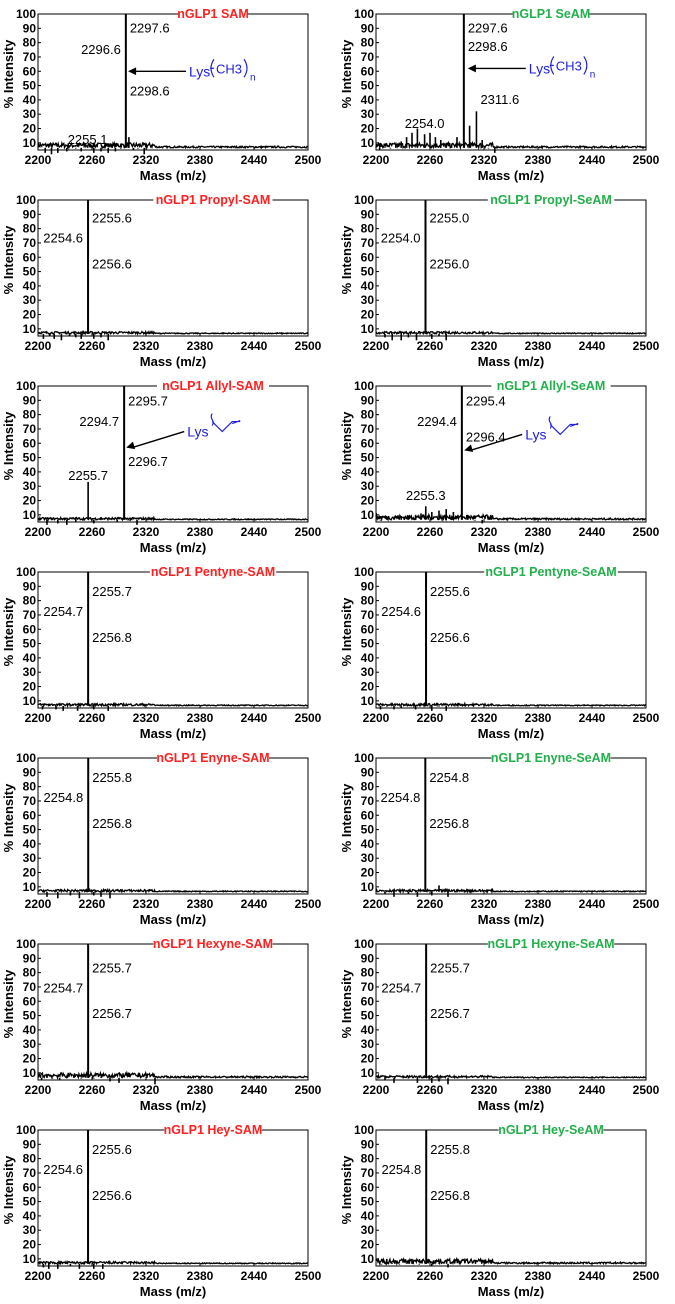  I want to click on arrowhead, so click(132, 71).